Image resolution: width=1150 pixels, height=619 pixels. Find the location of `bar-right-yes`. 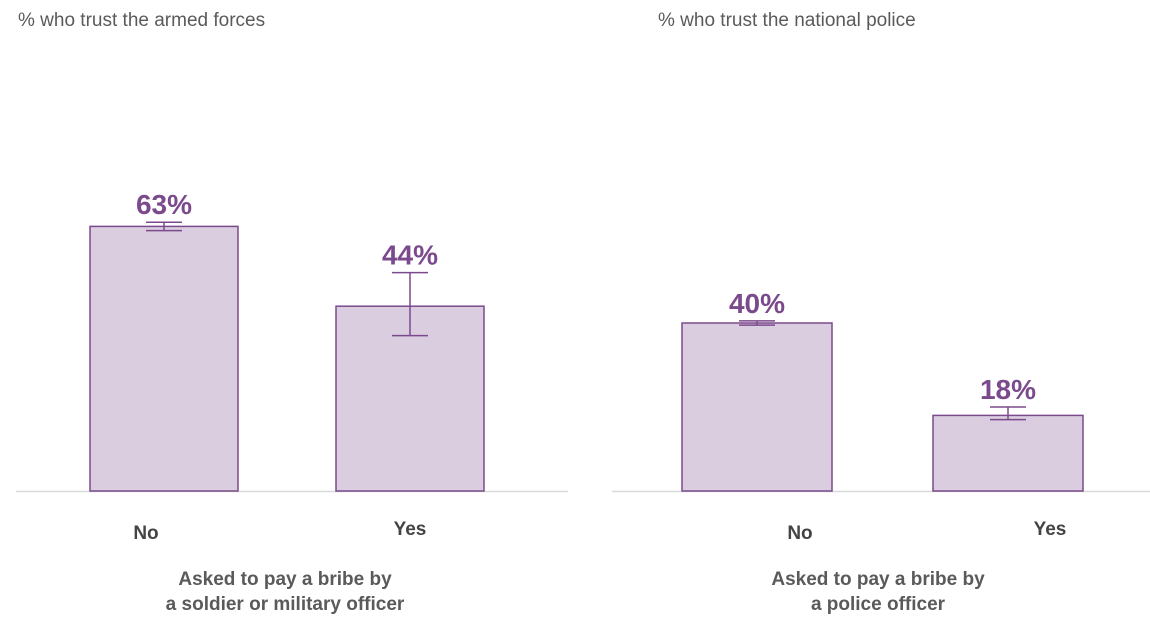

bar-right-yes is located at coordinates (1008, 453).